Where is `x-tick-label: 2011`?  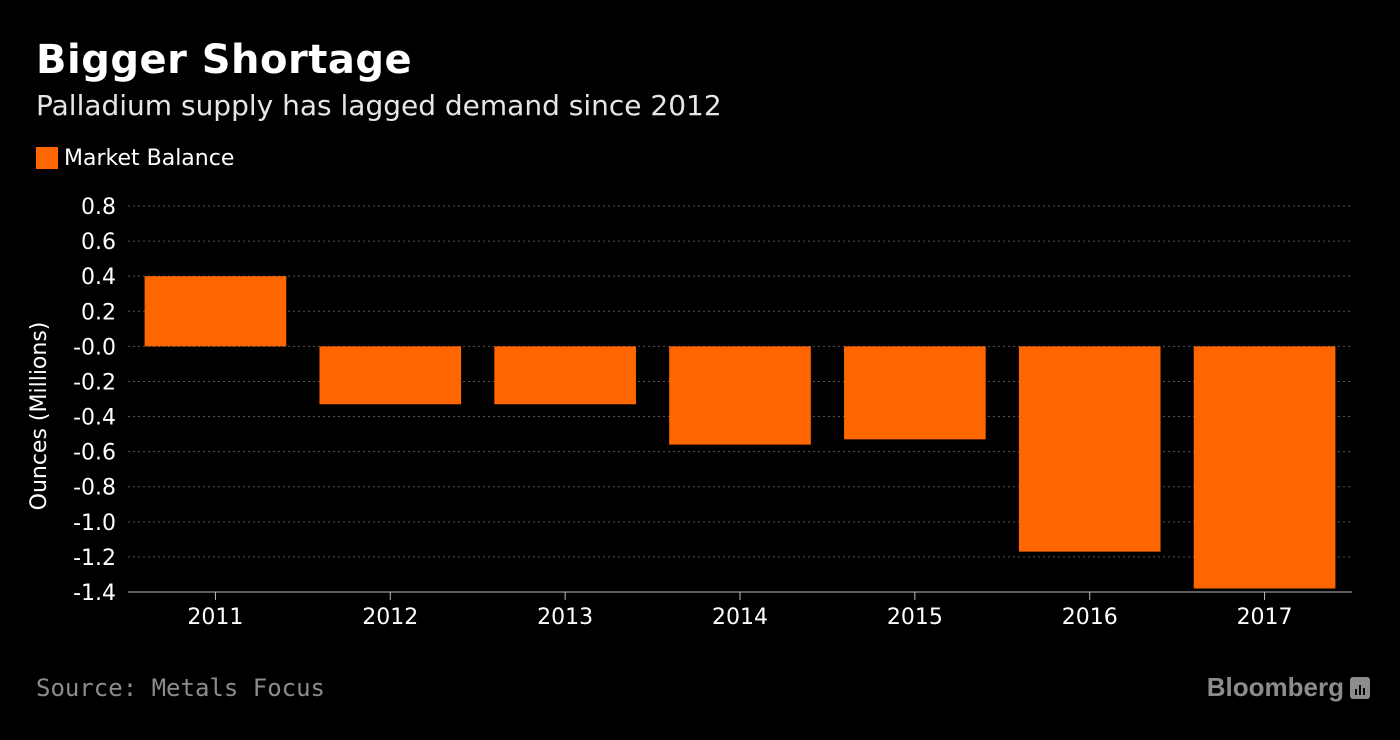 x-tick-label: 2011 is located at coordinates (215, 617).